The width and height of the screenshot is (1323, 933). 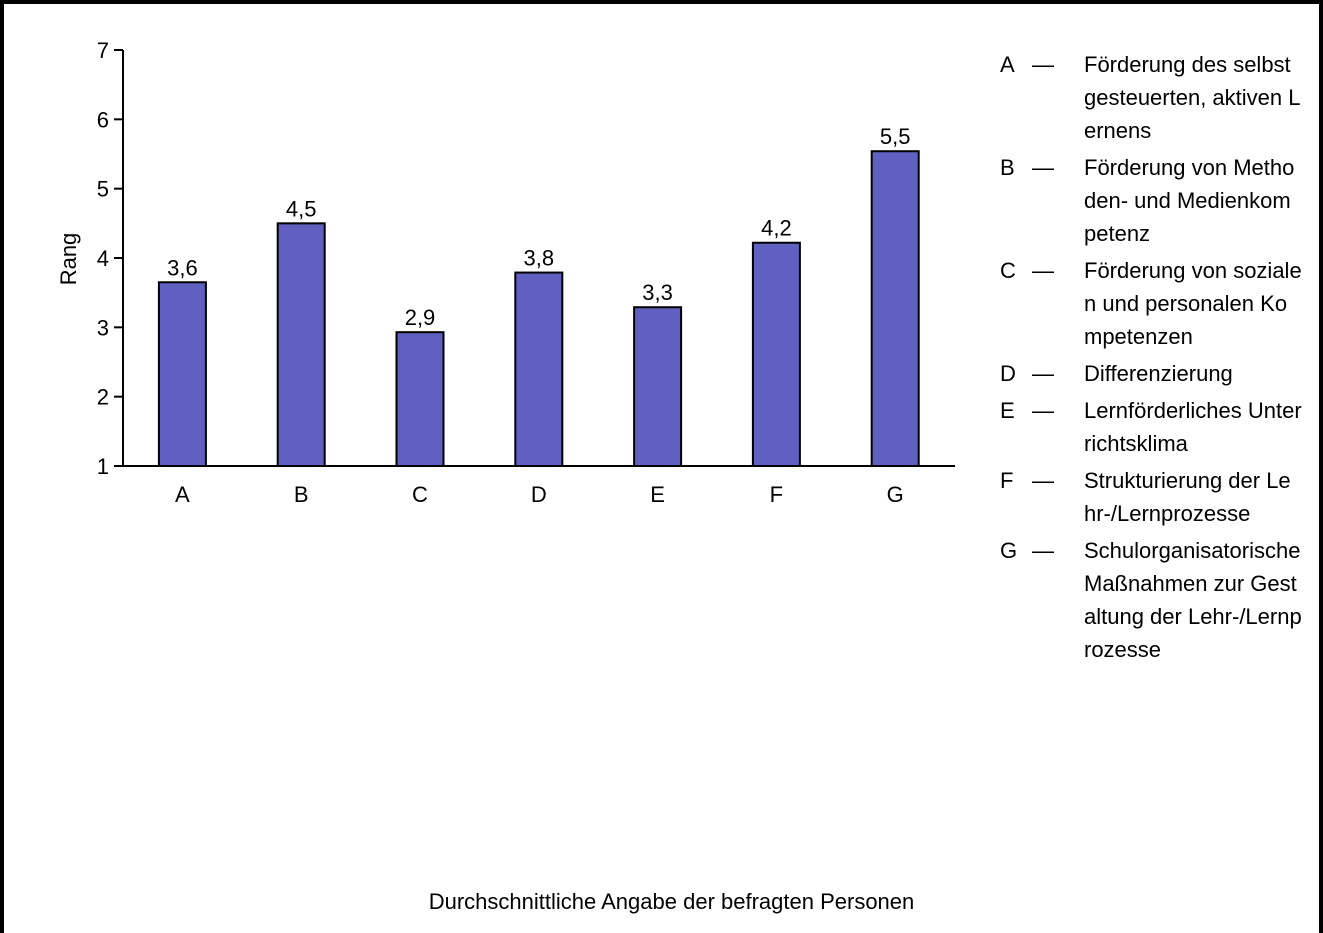 What do you see at coordinates (1007, 410) in the screenshot?
I see `legend-key: E` at bounding box center [1007, 410].